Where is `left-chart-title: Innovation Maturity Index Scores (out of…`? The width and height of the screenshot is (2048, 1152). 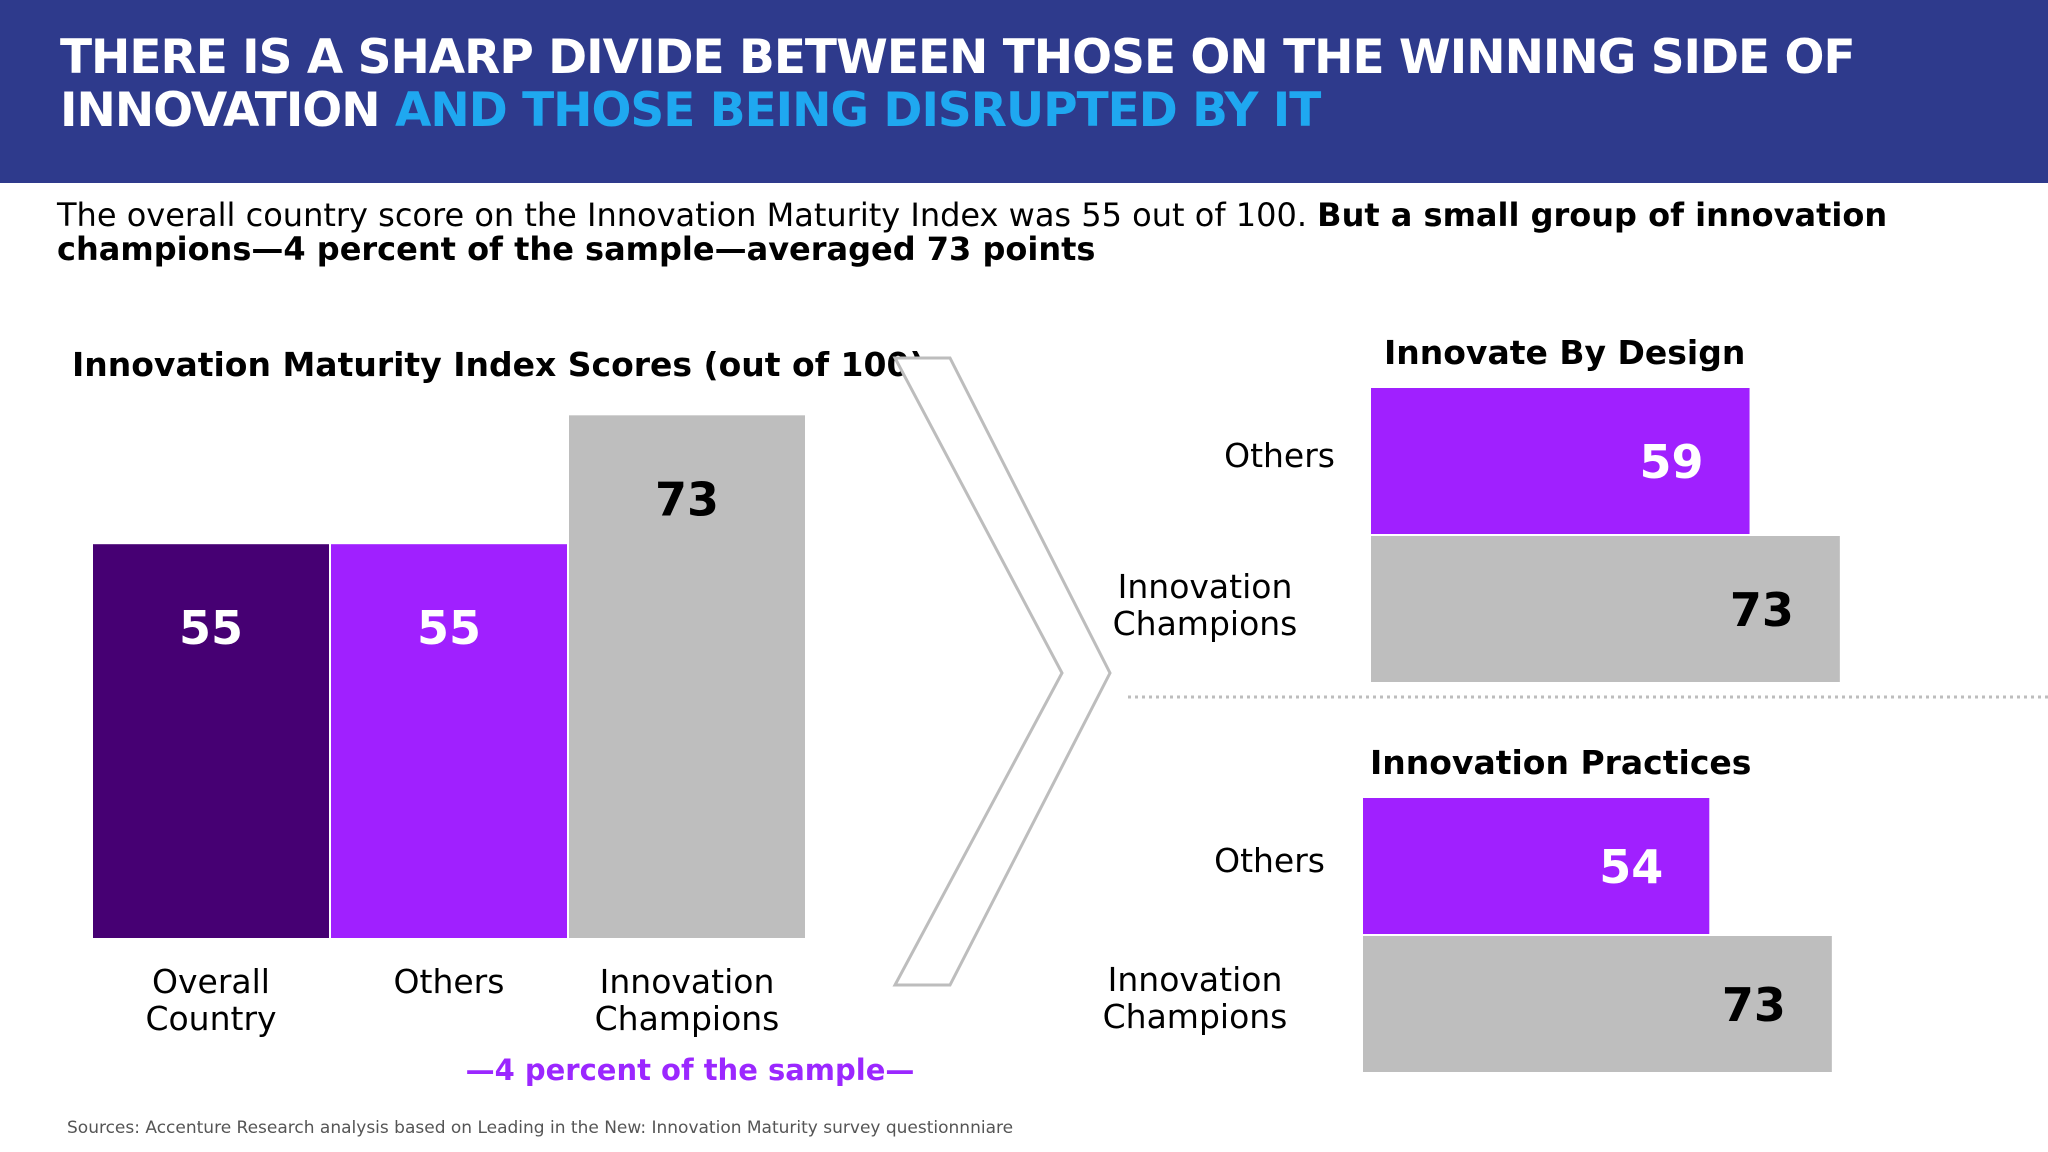
left-chart-title: Innovation Maturity Index Scores (out of… is located at coordinates (498, 364).